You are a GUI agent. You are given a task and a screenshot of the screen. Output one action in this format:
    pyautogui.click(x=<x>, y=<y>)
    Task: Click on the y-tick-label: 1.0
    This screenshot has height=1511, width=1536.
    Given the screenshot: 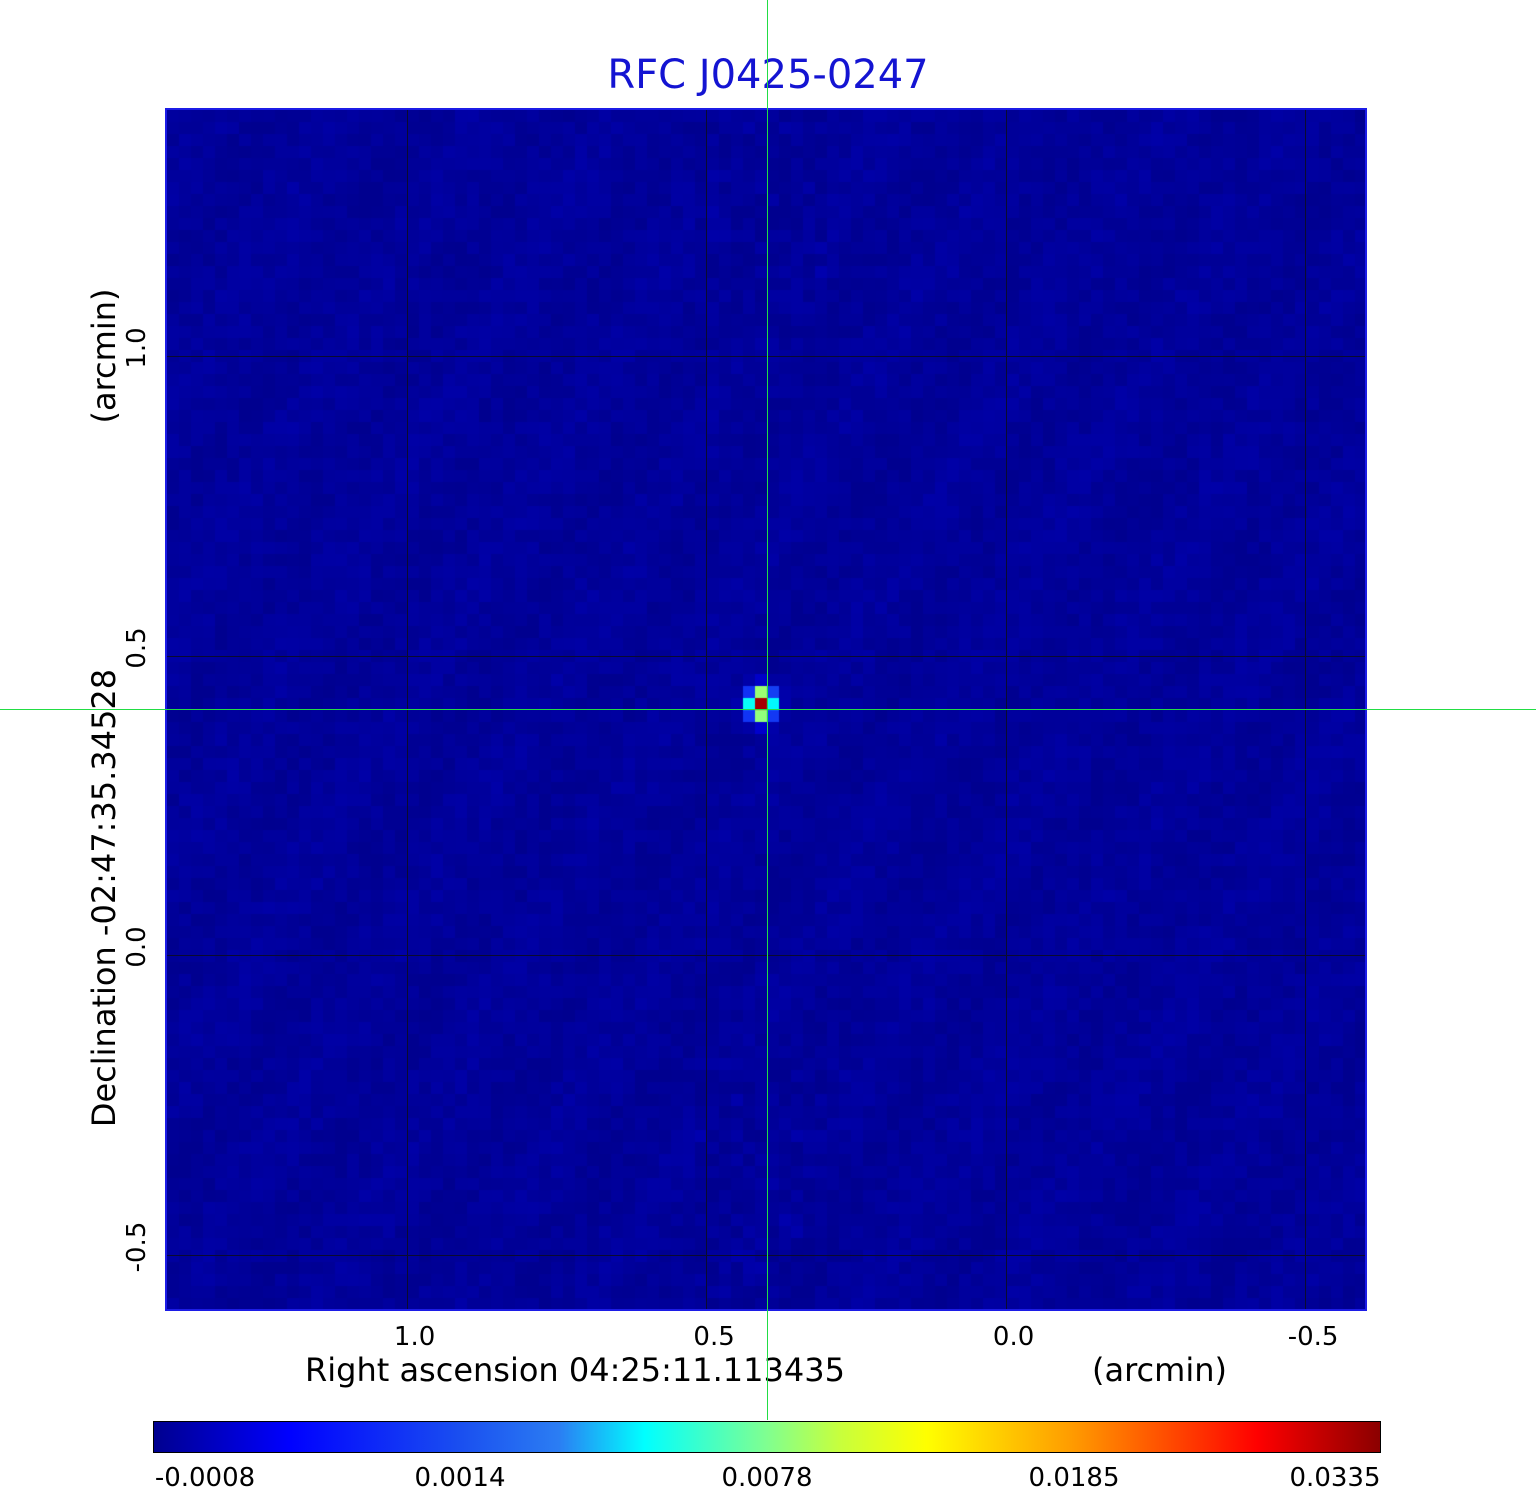 What is the action you would take?
    pyautogui.click(x=137, y=348)
    